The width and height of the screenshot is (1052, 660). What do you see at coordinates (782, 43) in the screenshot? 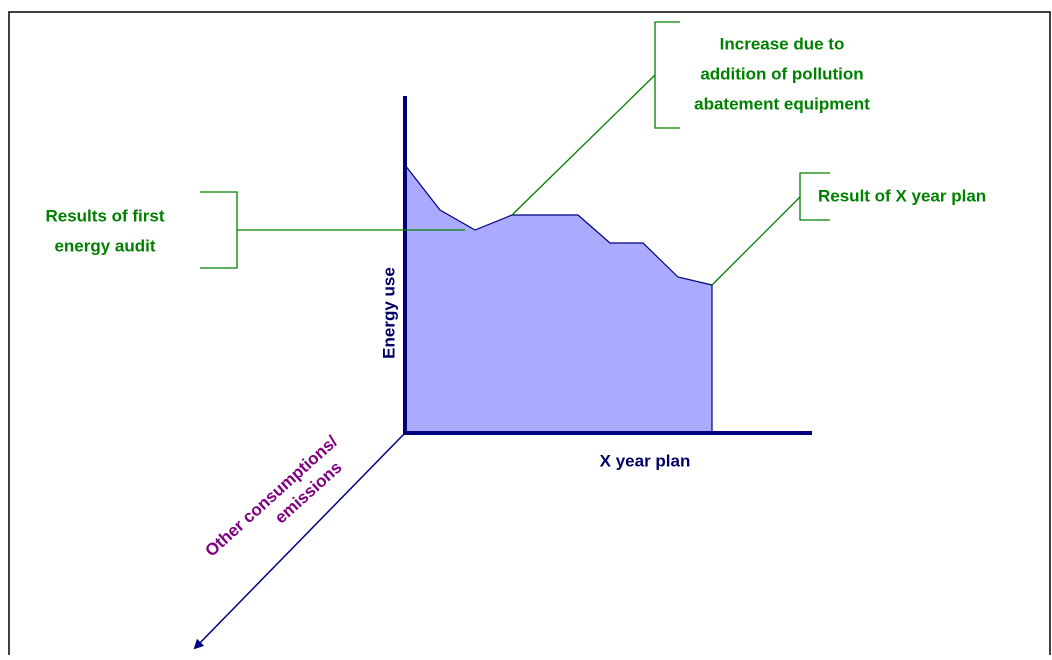
I see `annotation: Increase due to` at bounding box center [782, 43].